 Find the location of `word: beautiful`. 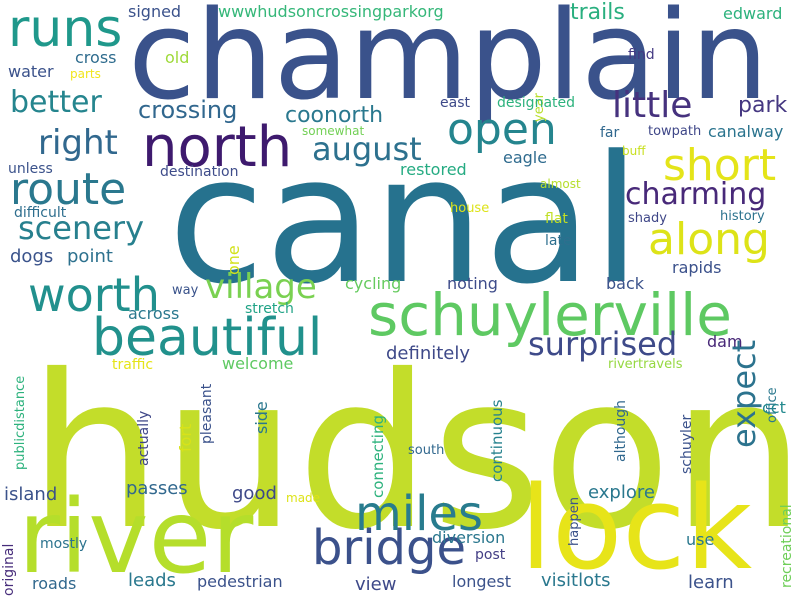

word: beautiful is located at coordinates (207, 338).